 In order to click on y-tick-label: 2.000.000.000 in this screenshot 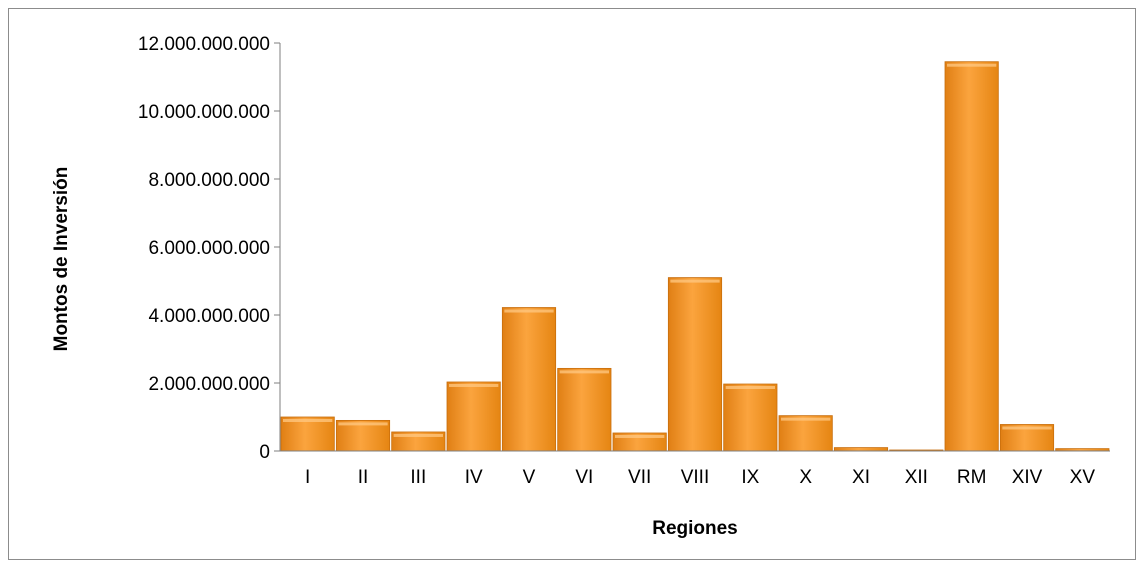, I will do `click(209, 384)`.